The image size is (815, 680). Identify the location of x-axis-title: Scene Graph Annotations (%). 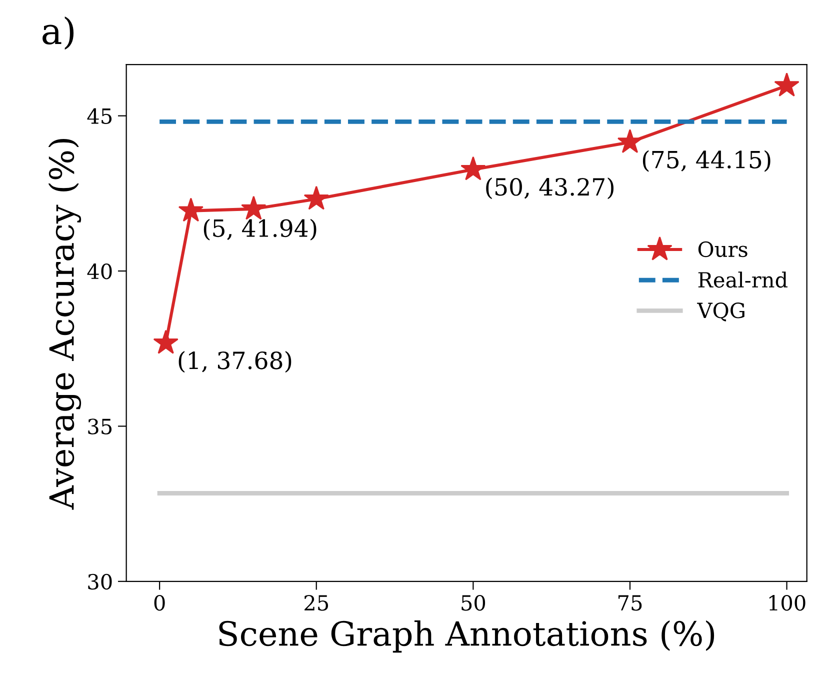
(466, 636).